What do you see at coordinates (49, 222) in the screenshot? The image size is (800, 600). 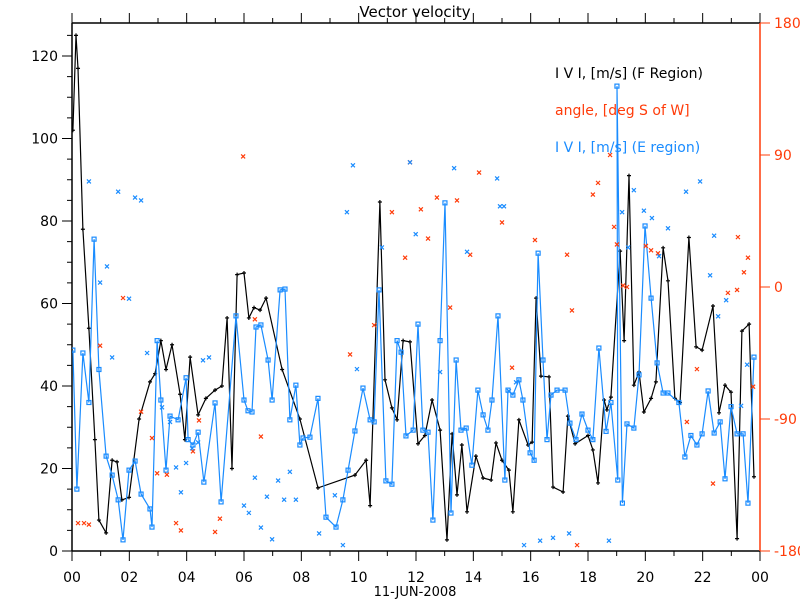 I see `y-left-tick-label: 80` at bounding box center [49, 222].